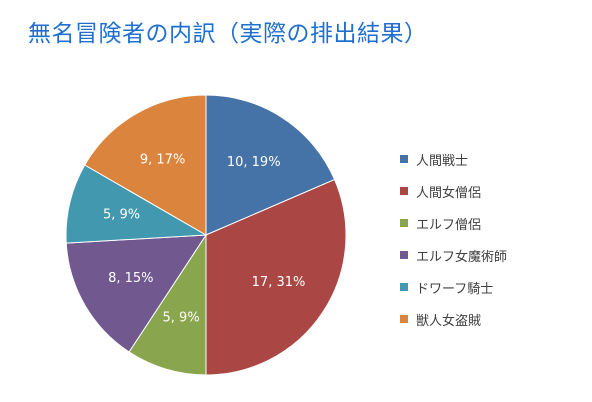 The image size is (592, 402). I want to click on legend-label-5: ドワーフ騎士, so click(455, 289).